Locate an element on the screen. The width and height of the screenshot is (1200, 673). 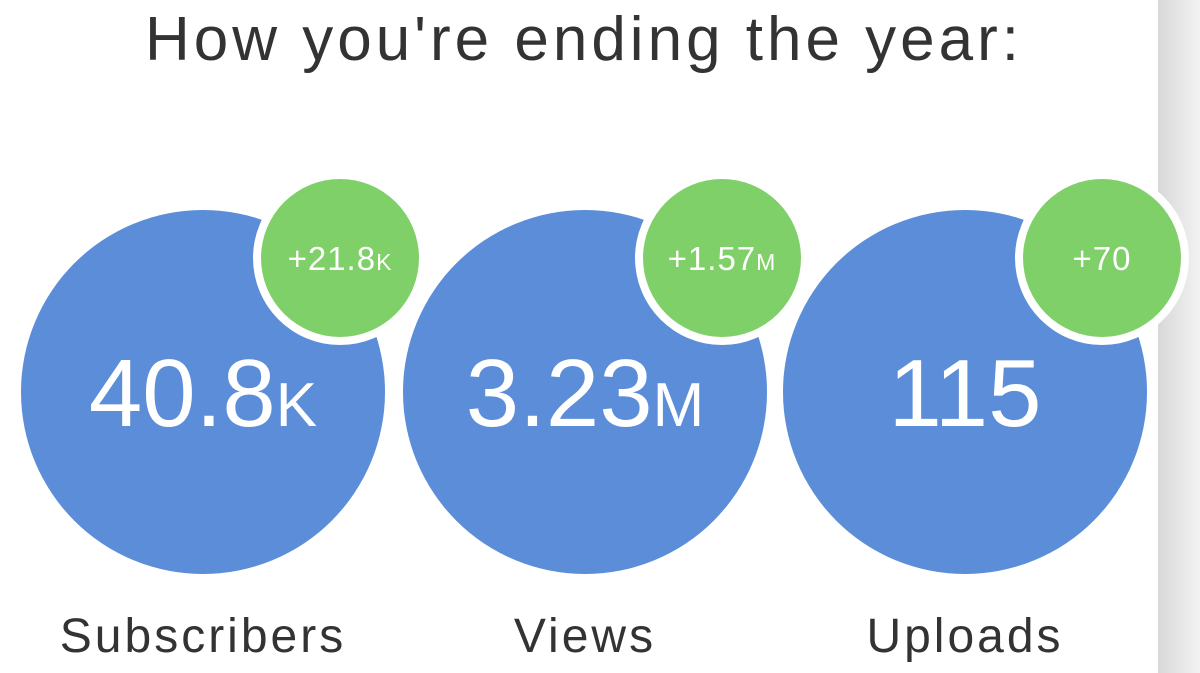
stat-value: 3.23M is located at coordinates (585, 393).